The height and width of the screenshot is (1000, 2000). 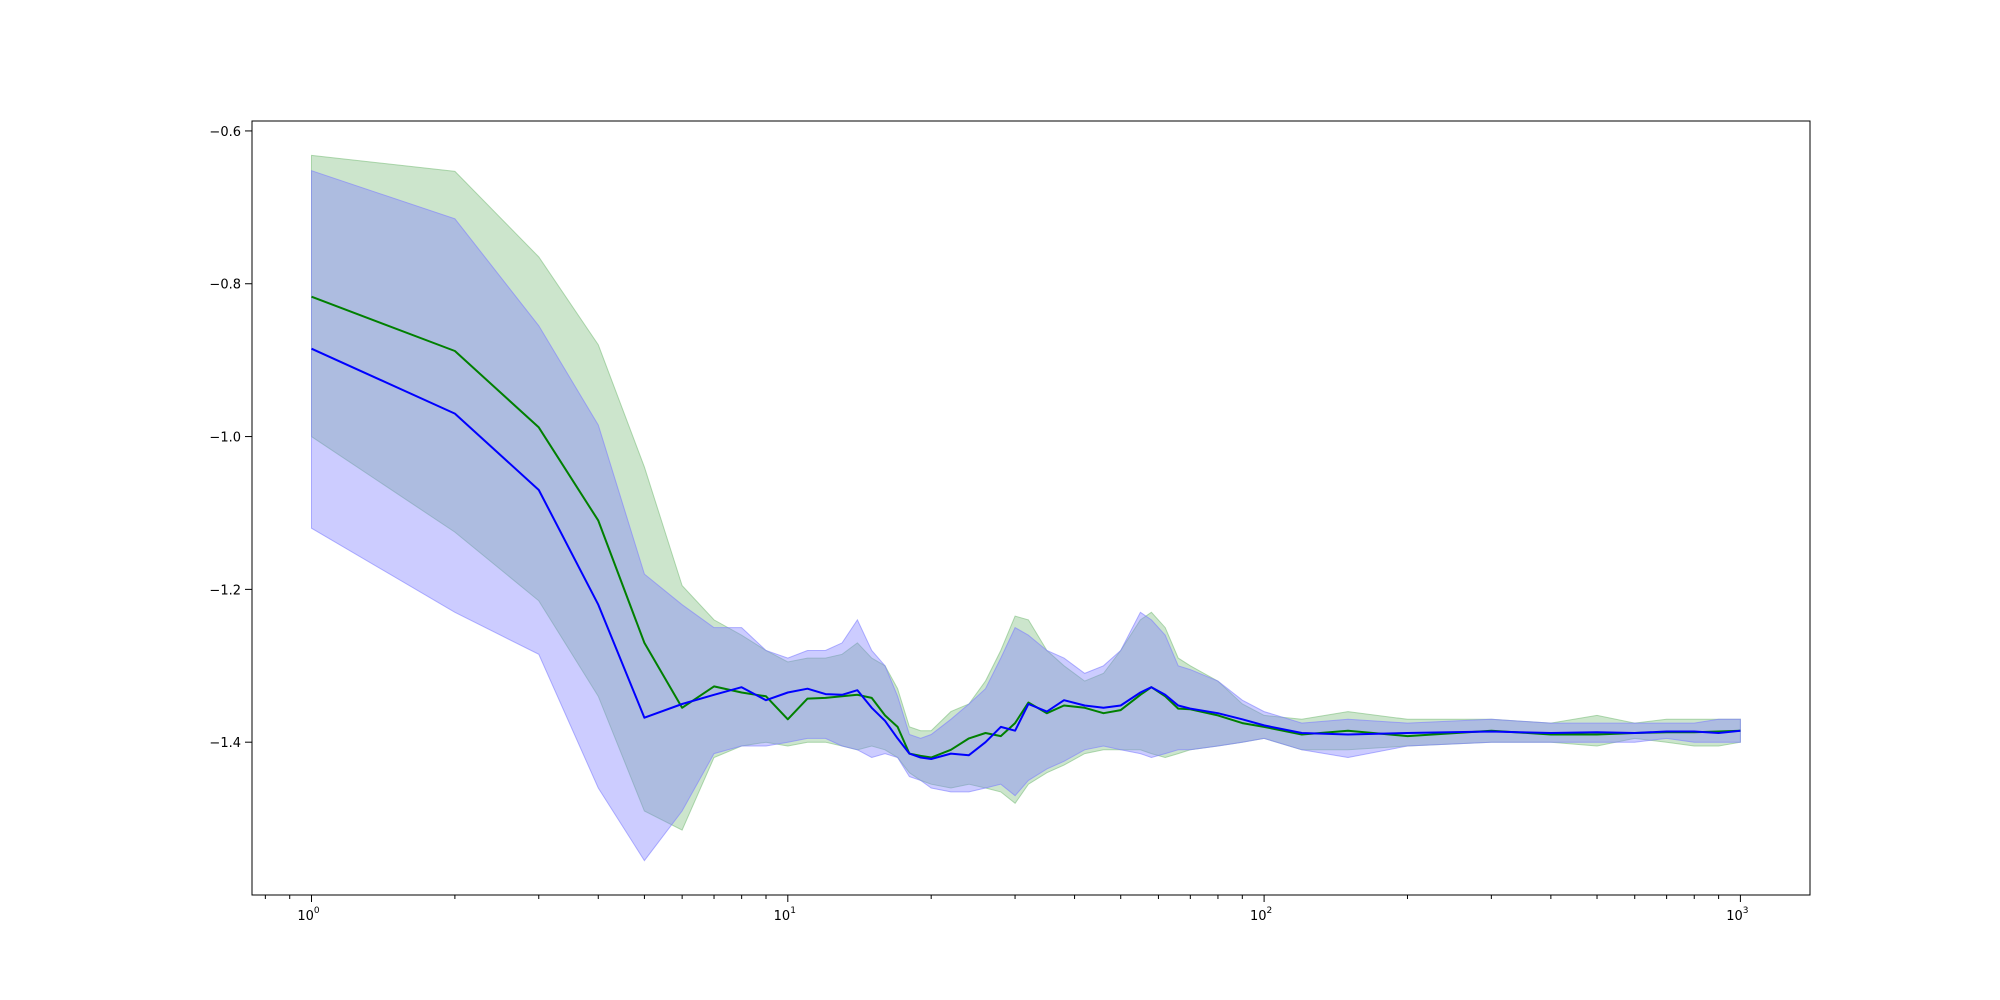 I want to click on y-axis: −0.6 −0.8 −1.0 −1.2 −1.4, so click(x=230, y=438).